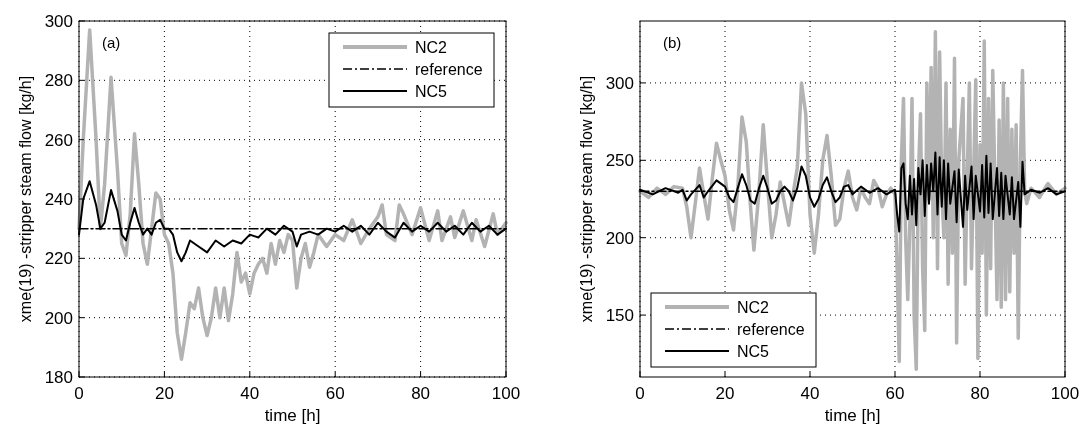 This screenshot has width=1083, height=427. I want to click on y-tick-label: 150, so click(619, 316).